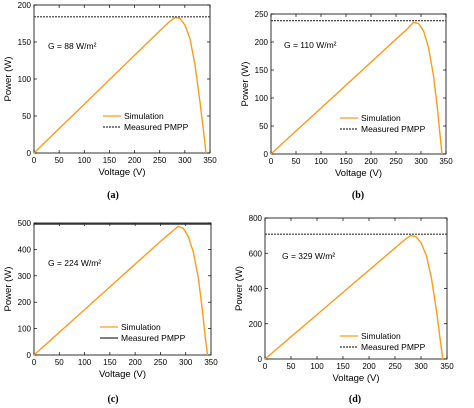 The width and height of the screenshot is (474, 408). I want to click on irradiance-annotation: G = 224 W/m², so click(74, 263).